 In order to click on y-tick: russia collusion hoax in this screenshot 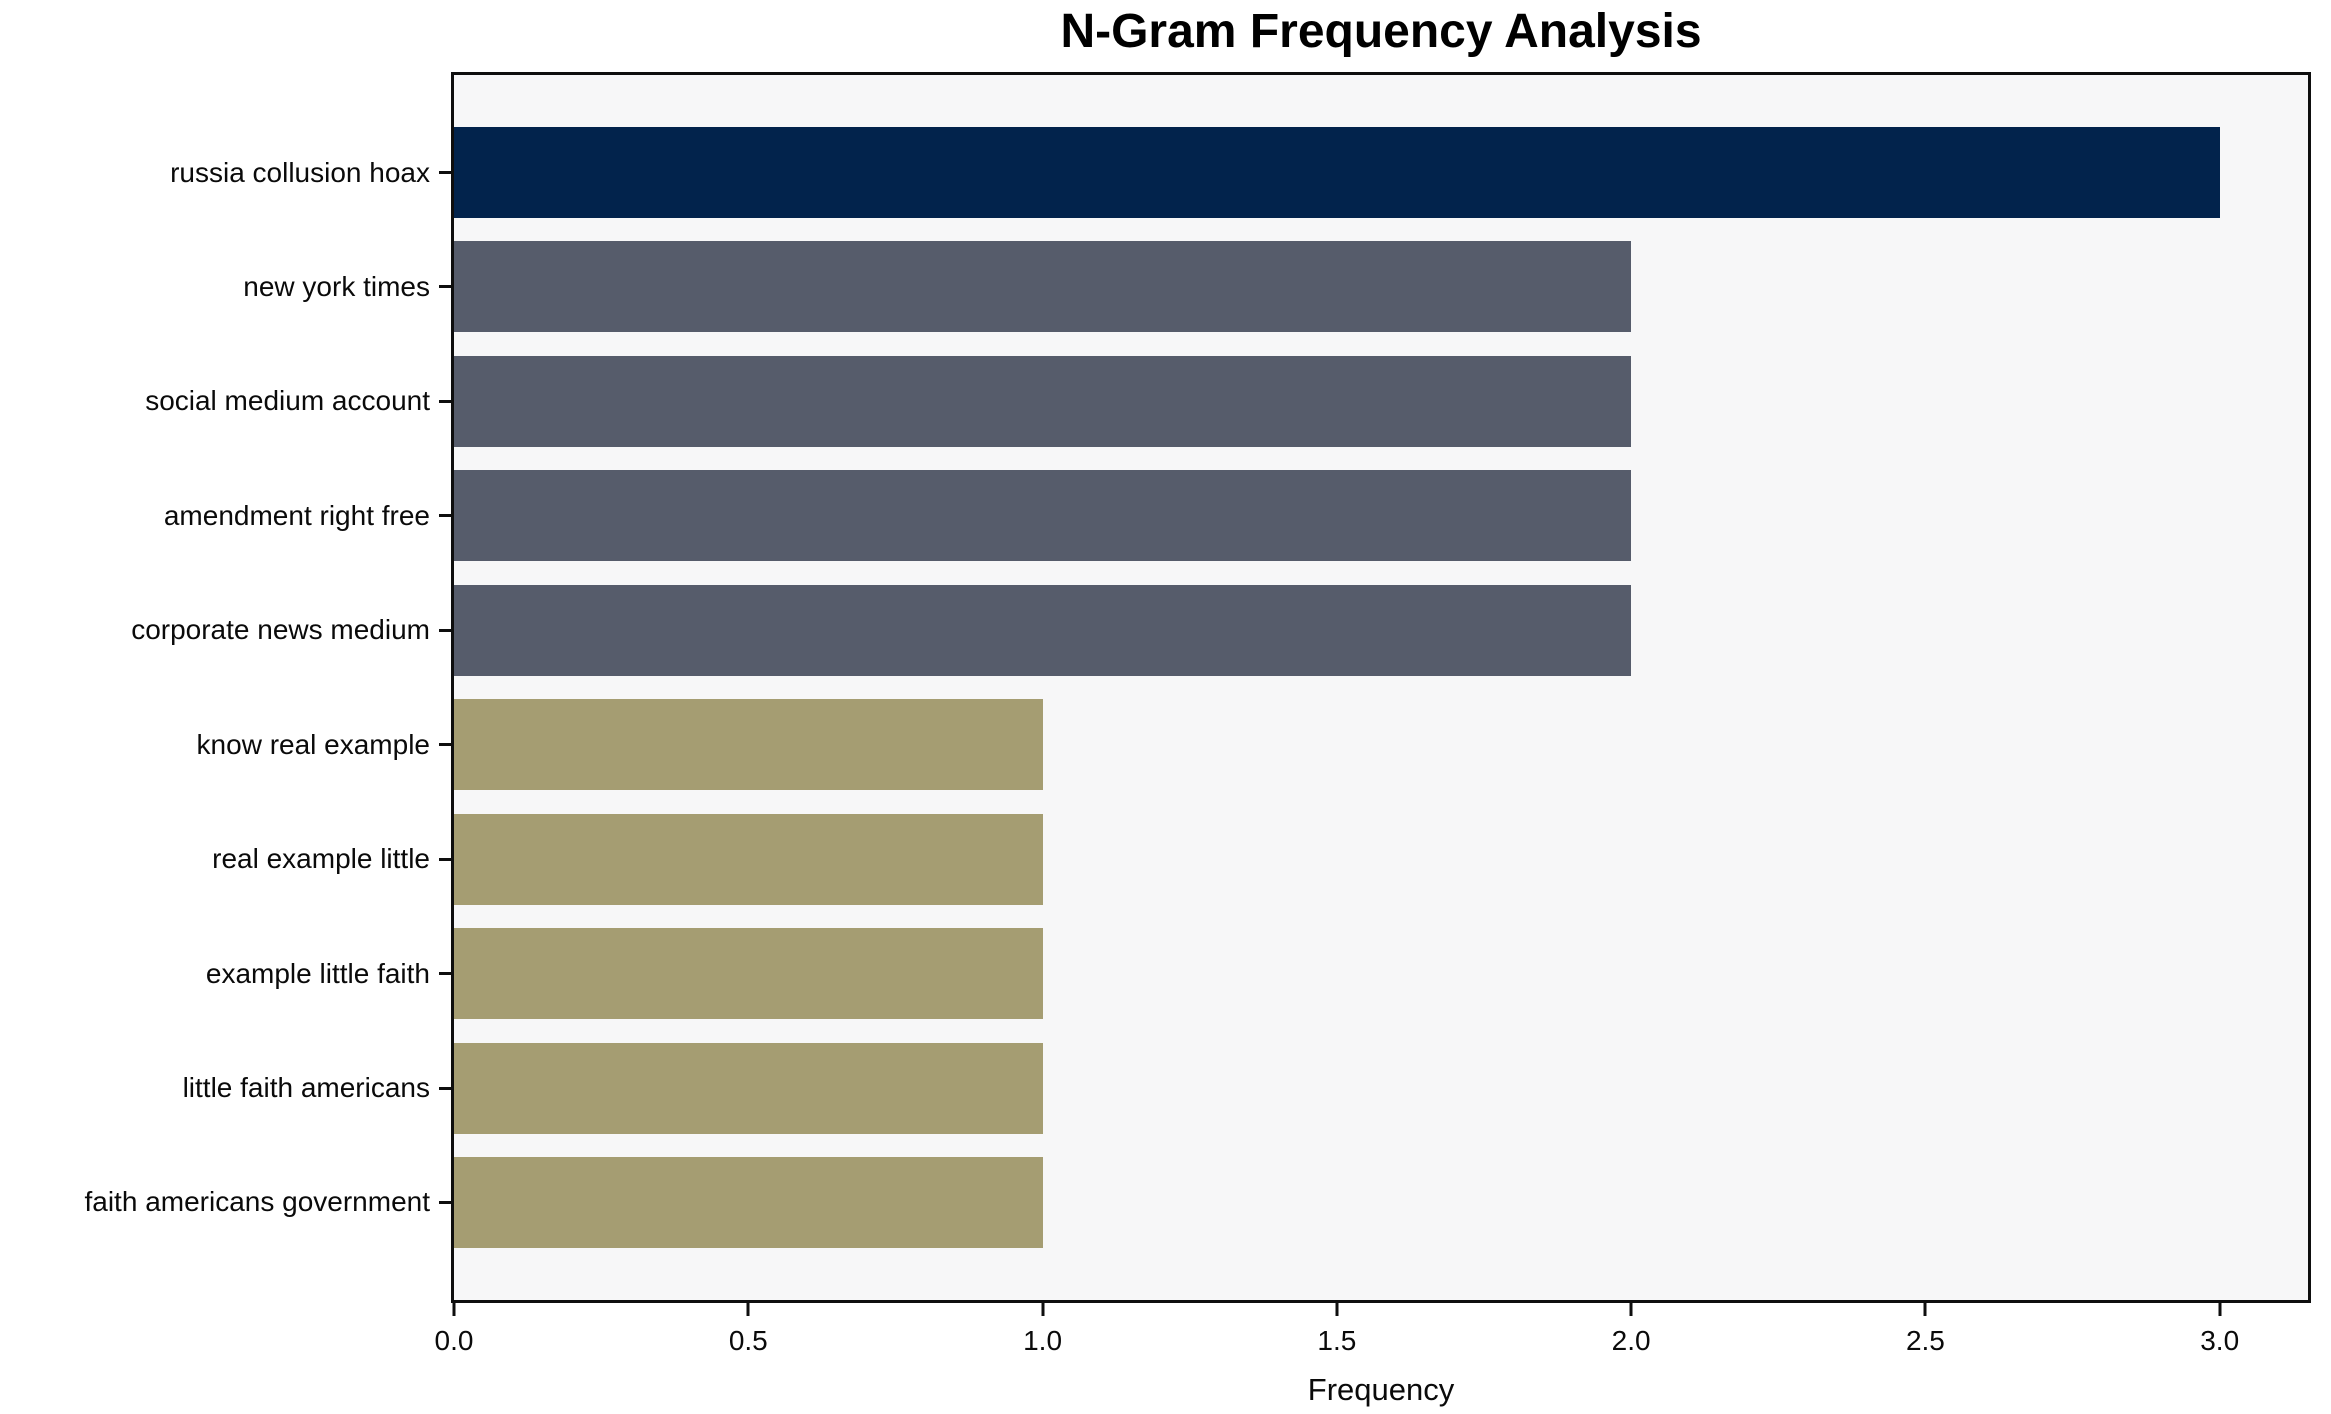, I will do `click(225, 172)`.